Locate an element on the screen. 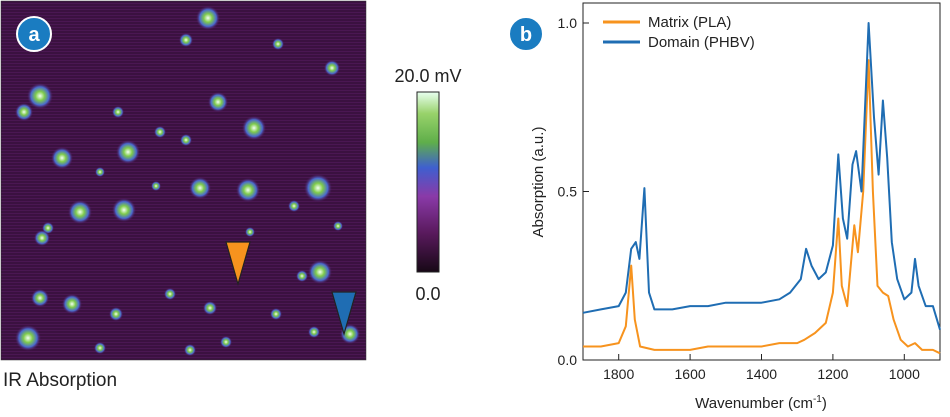  panel-b-badge is located at coordinates (526, 34).